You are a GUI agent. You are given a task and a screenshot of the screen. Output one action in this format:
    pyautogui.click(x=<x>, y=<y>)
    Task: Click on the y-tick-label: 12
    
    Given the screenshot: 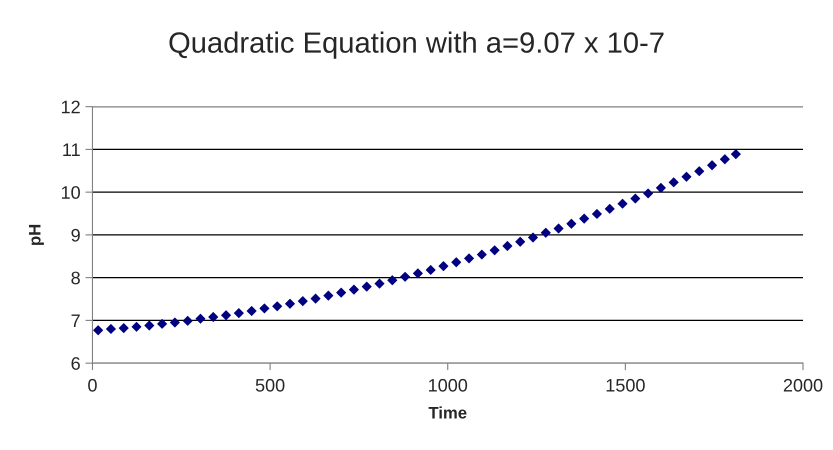 What is the action you would take?
    pyautogui.click(x=71, y=107)
    